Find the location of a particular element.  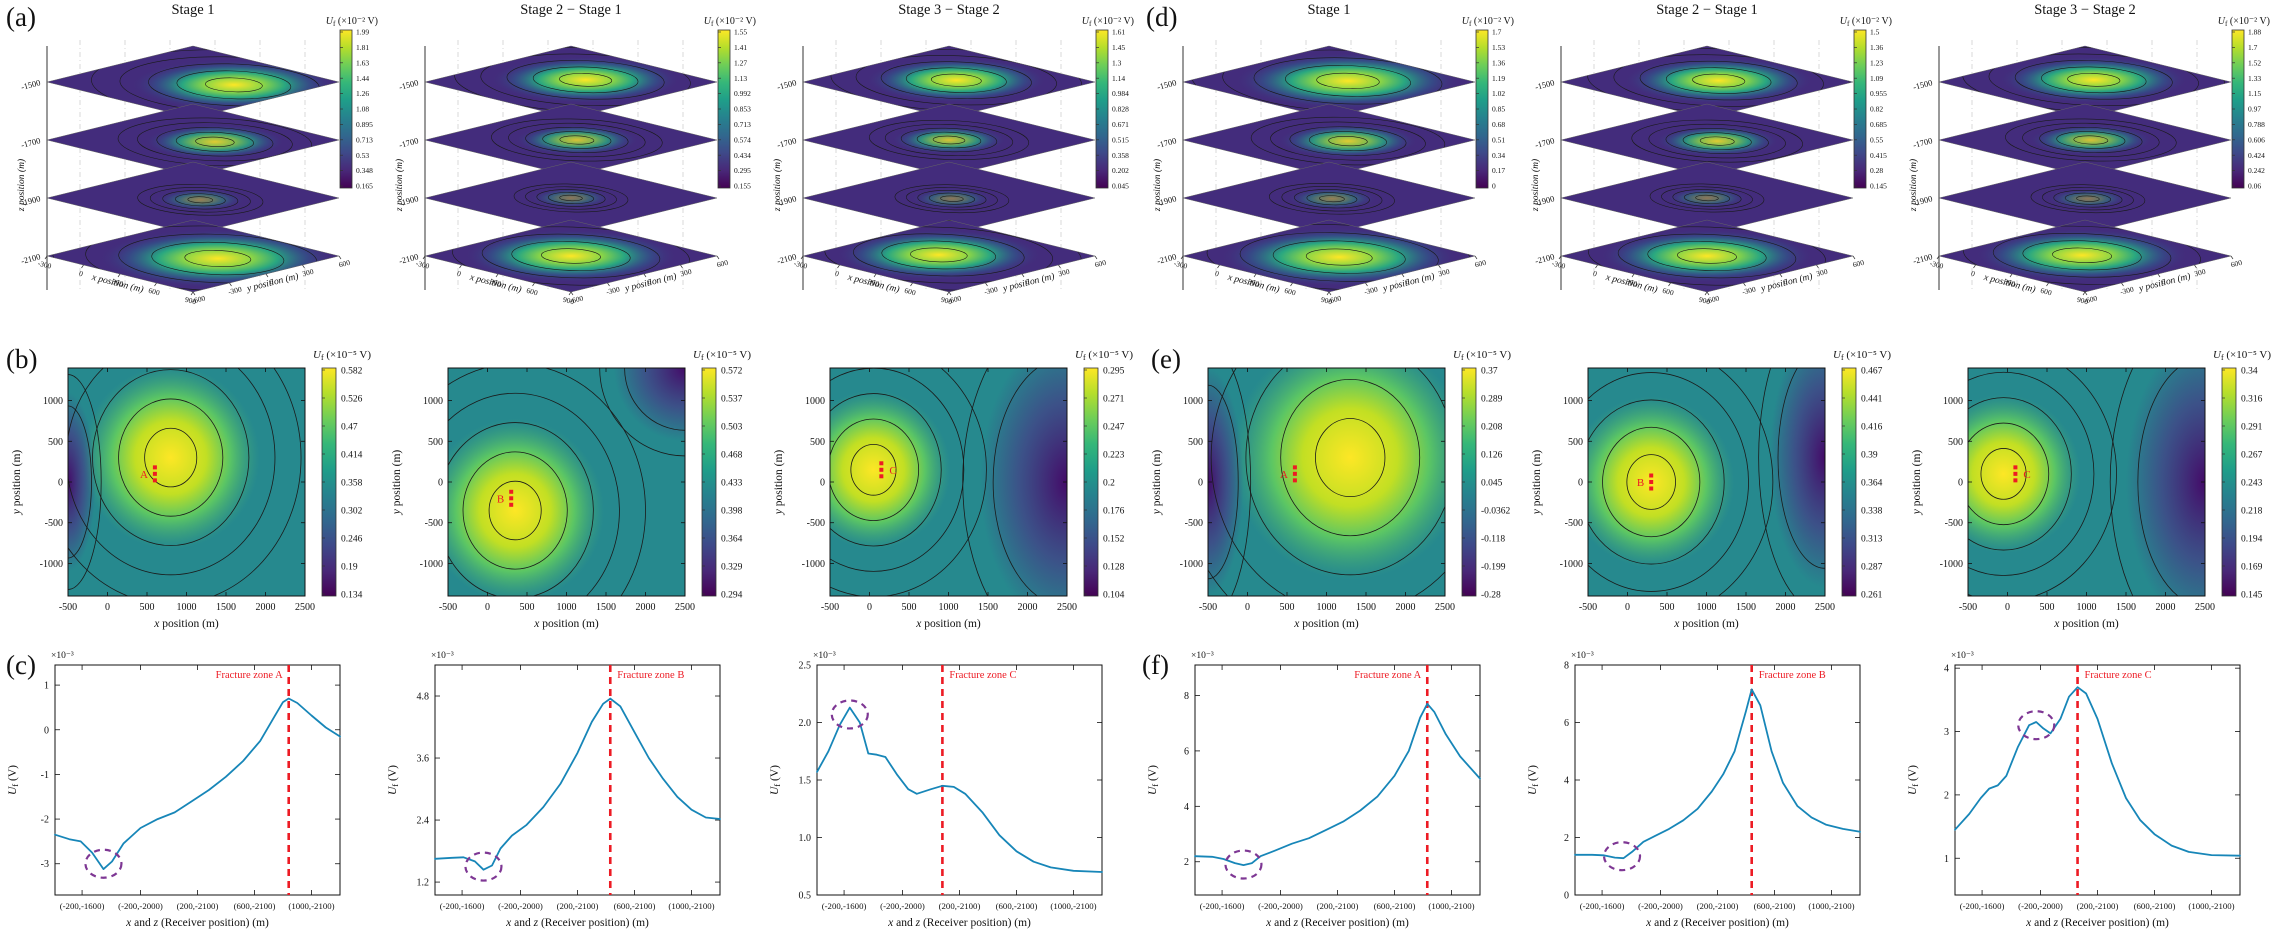

colorbar-tick-label: 0.39 is located at coordinates (1869, 455).